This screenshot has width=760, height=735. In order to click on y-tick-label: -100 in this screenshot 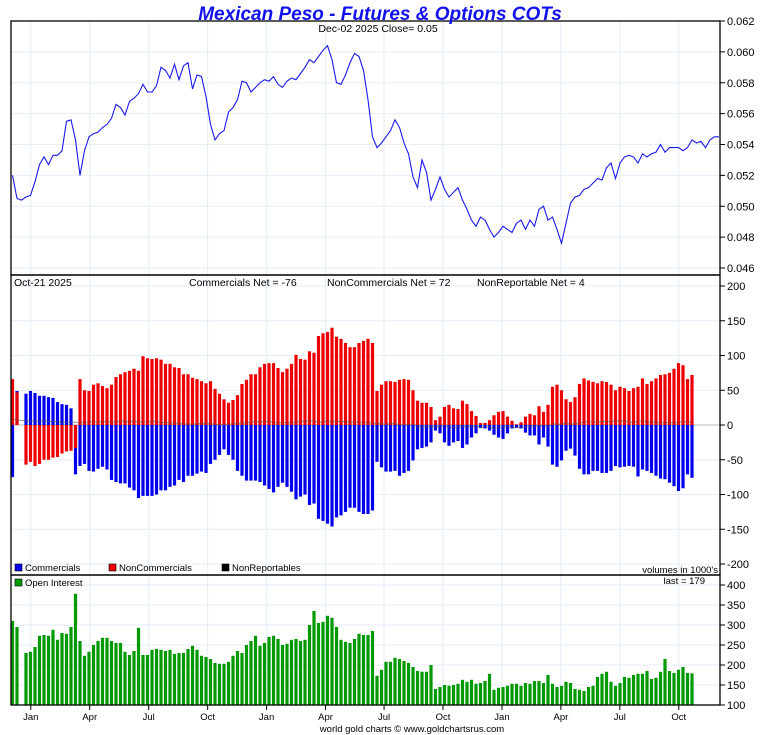, I will do `click(738, 496)`.